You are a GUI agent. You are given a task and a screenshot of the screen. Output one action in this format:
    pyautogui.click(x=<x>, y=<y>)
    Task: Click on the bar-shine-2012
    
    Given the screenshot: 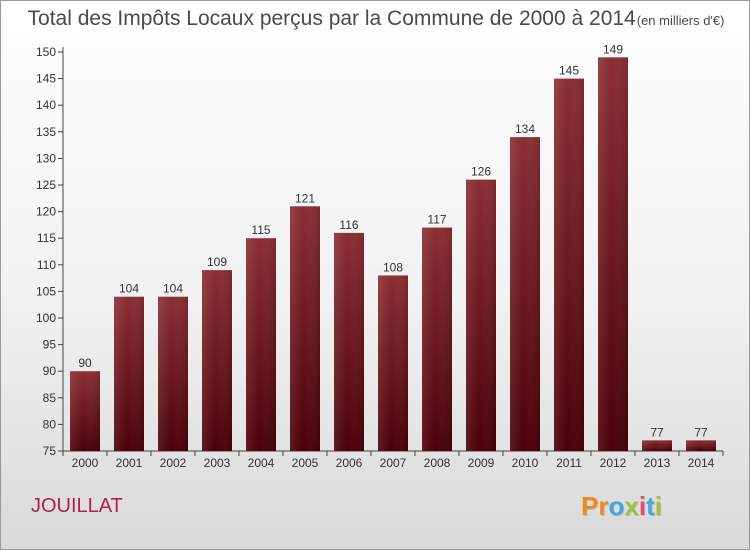 What is the action you would take?
    pyautogui.click(x=613, y=254)
    